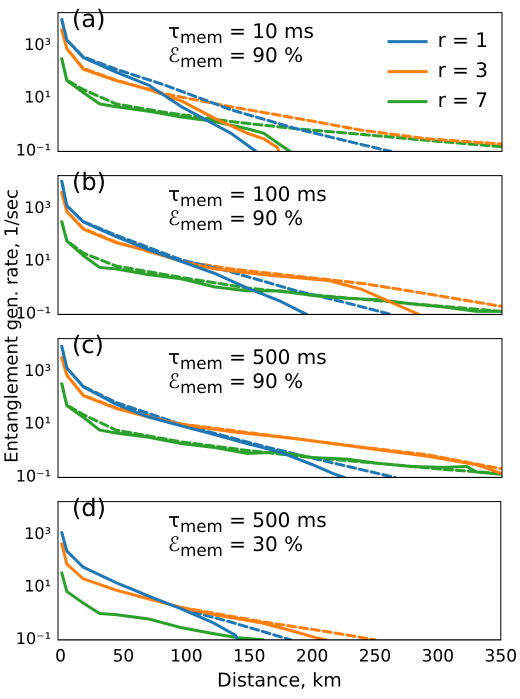 The width and height of the screenshot is (520, 699). Describe the element at coordinates (123, 656) in the screenshot. I see `x-tick-label: 50` at that location.